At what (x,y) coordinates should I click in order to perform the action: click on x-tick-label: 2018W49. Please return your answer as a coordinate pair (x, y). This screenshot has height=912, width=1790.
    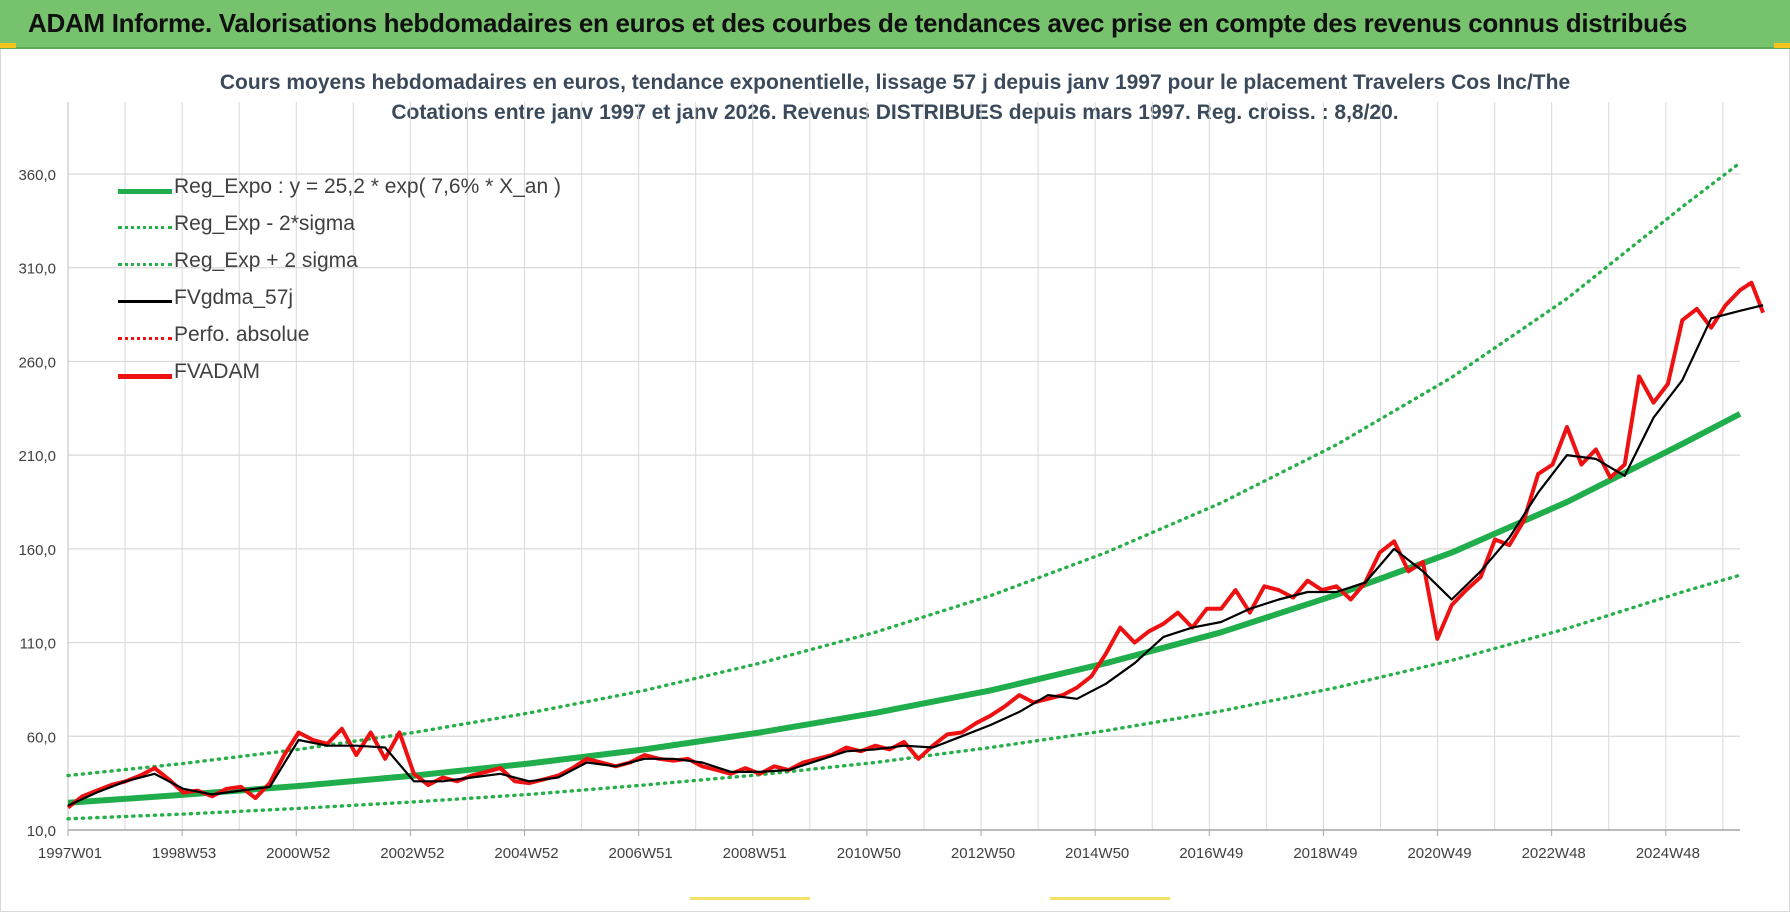
    Looking at the image, I should click on (1325, 853).